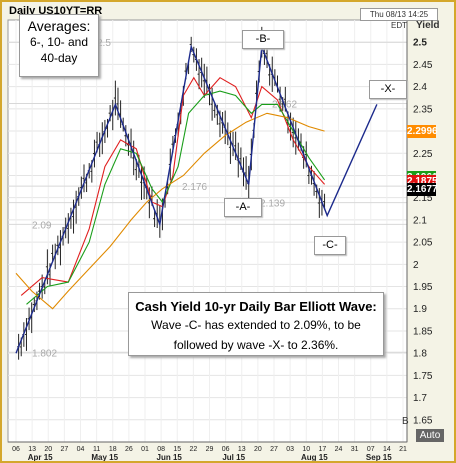  What do you see at coordinates (416, 265) in the screenshot?
I see `y-tick-label: 2` at bounding box center [416, 265].